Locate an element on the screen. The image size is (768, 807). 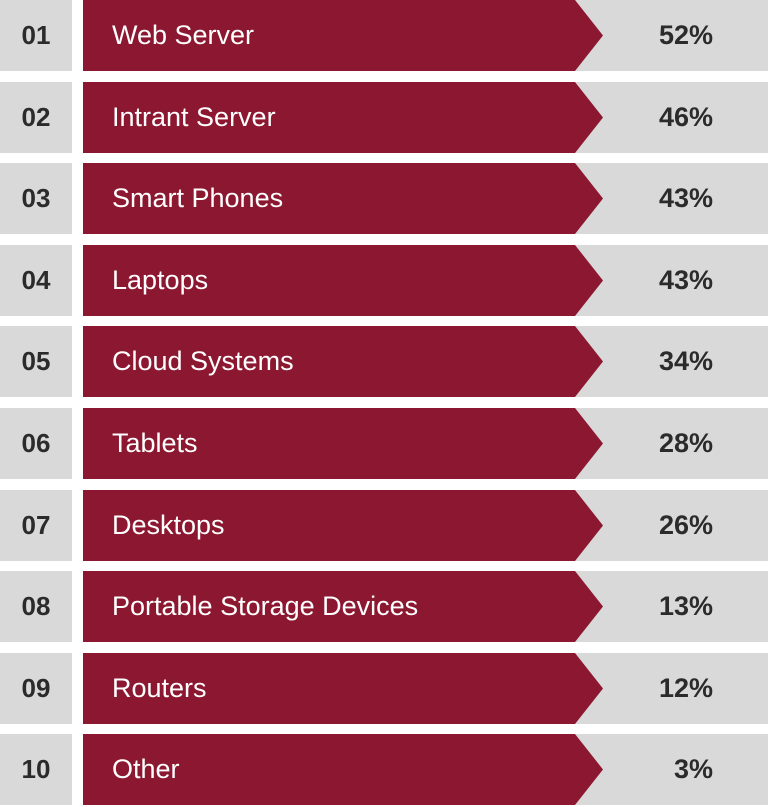
category-label: Tablets is located at coordinates (155, 443).